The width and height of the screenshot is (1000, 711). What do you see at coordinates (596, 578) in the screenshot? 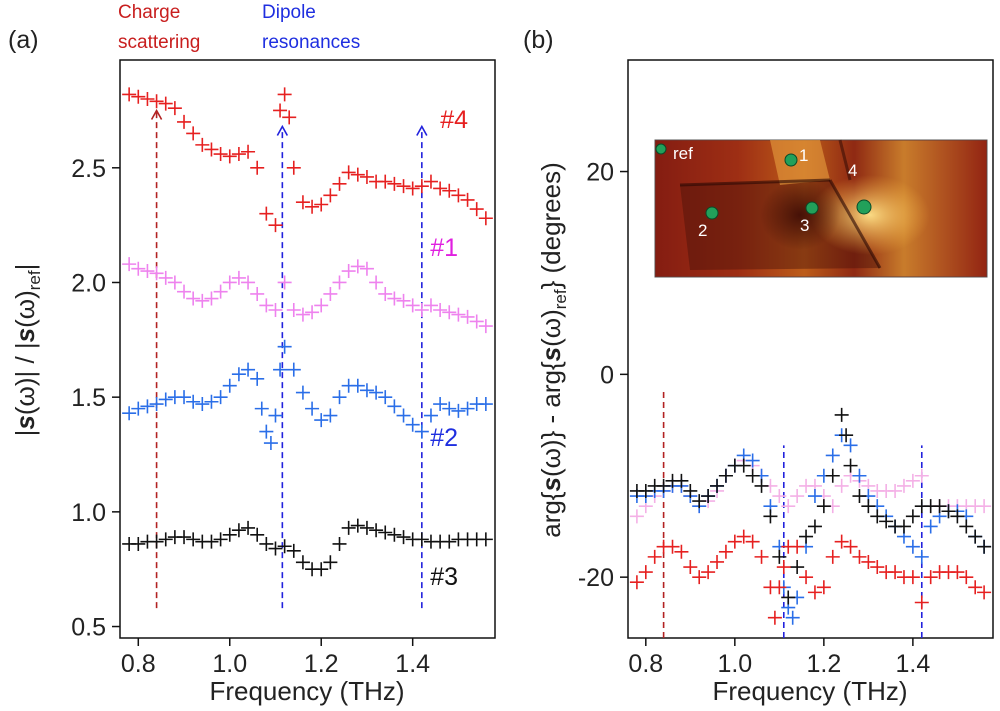
I see `y-tick-label: -20` at bounding box center [596, 578].